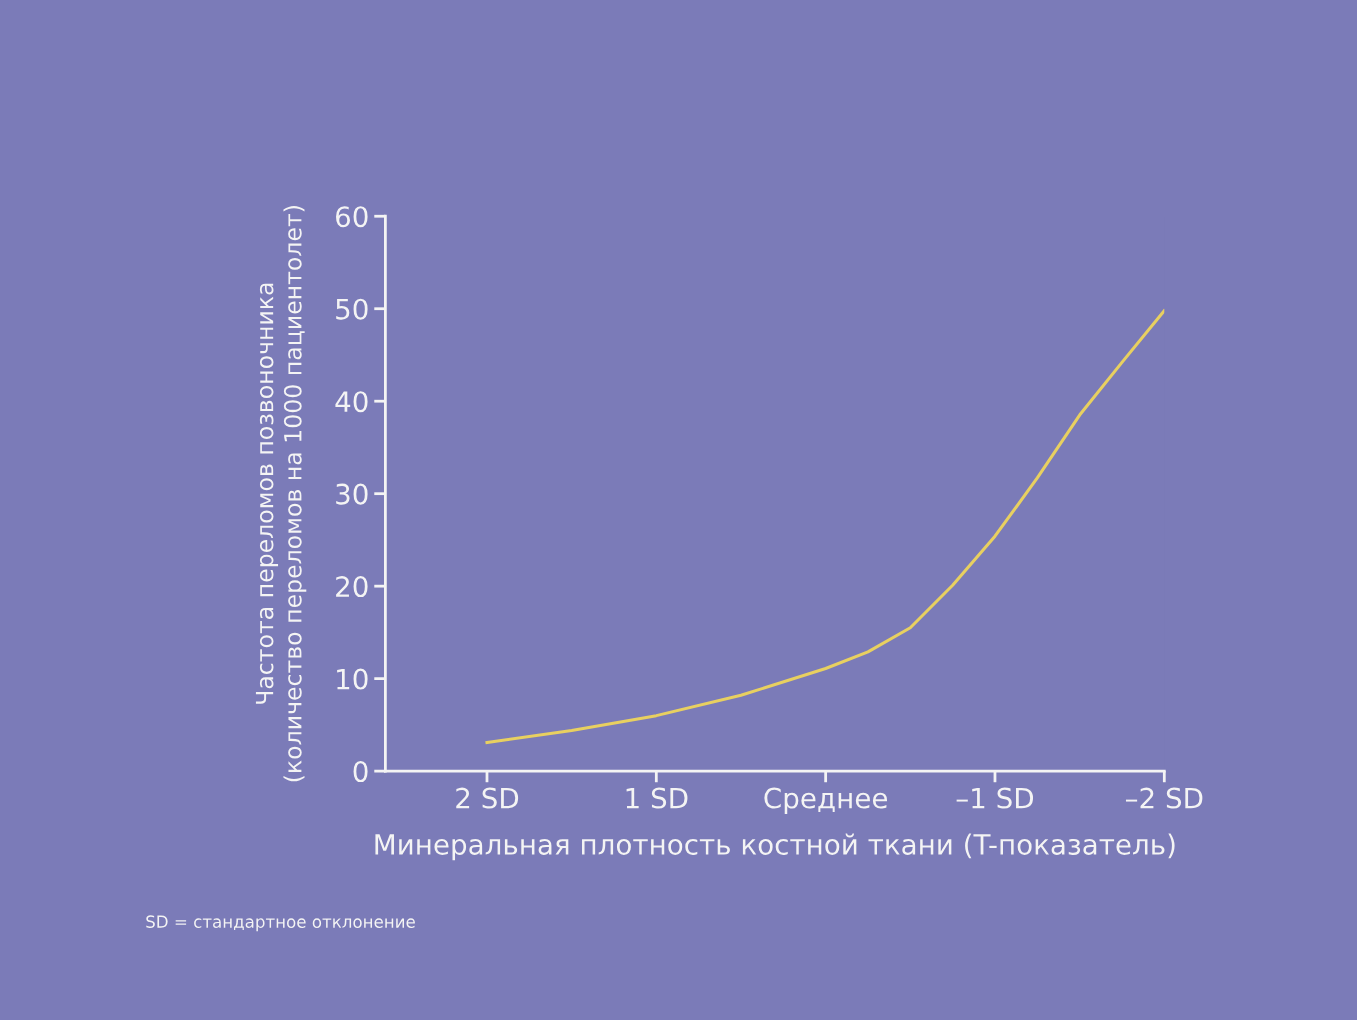 The width and height of the screenshot is (1357, 1020). Describe the element at coordinates (352, 494) in the screenshot. I see `y-tick-label: 30` at that location.